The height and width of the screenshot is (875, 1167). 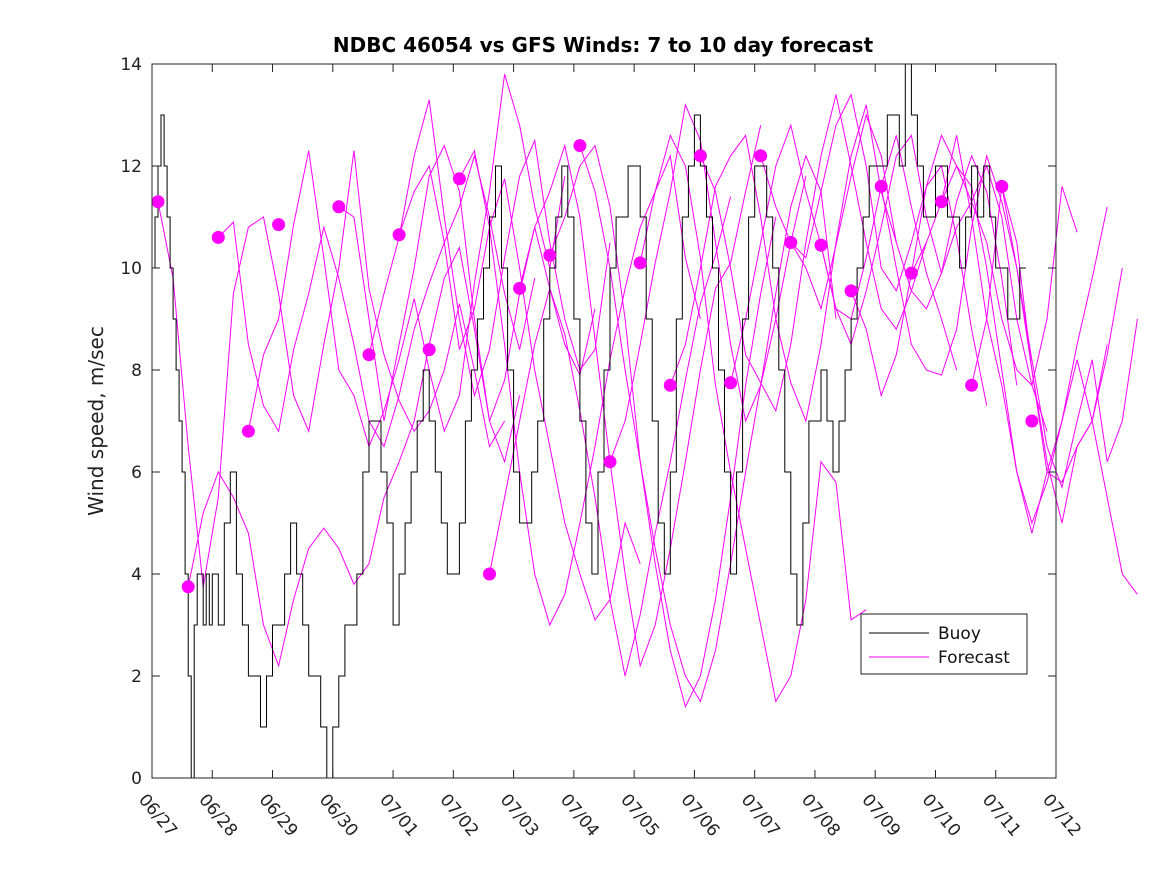 I want to click on x-tick-label: 07/12, so click(x=1061, y=815).